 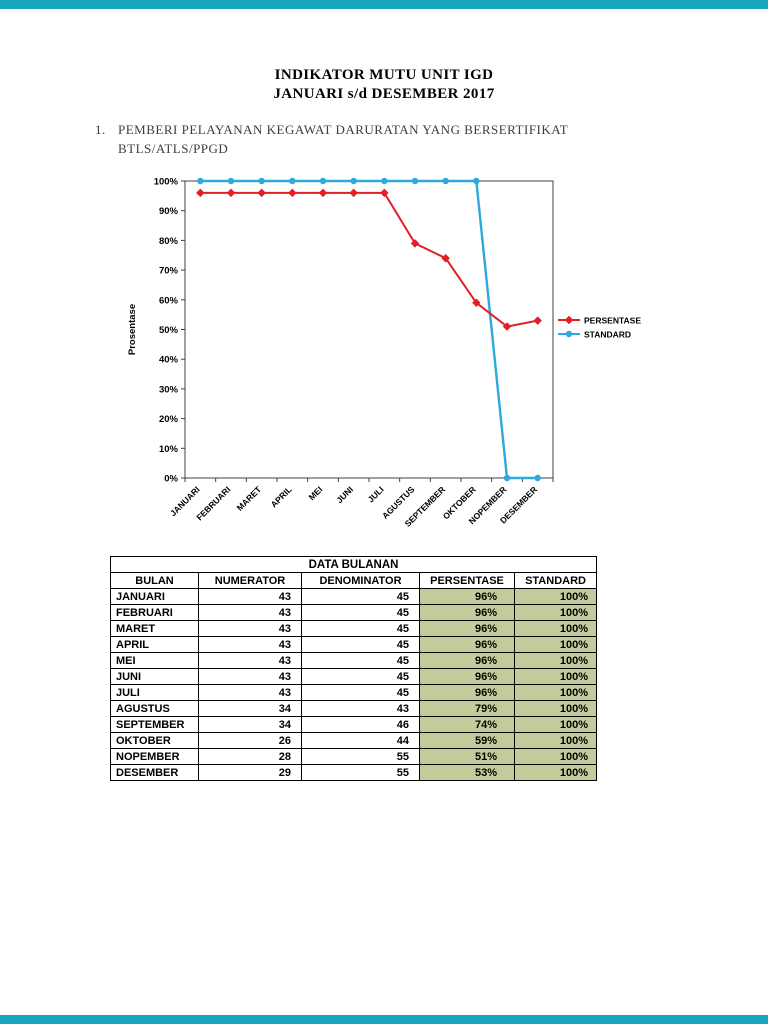 I want to click on table-title: DATA BULANAN, so click(x=353, y=564).